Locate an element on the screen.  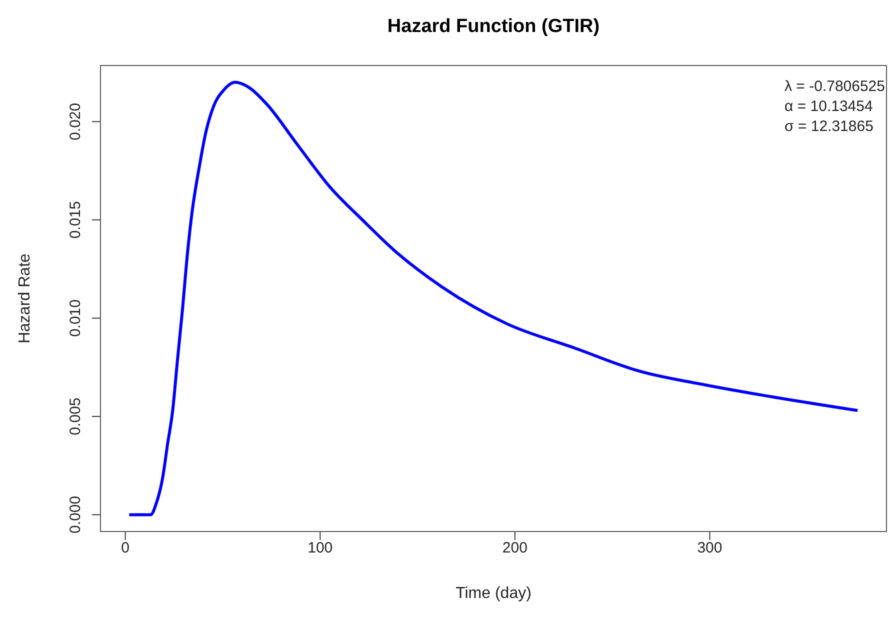
y-tick-label: 0.015 is located at coordinates (75, 220).